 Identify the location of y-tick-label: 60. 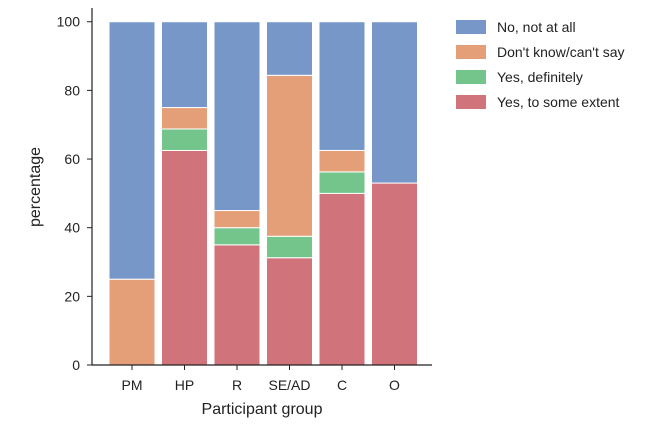
(72, 159).